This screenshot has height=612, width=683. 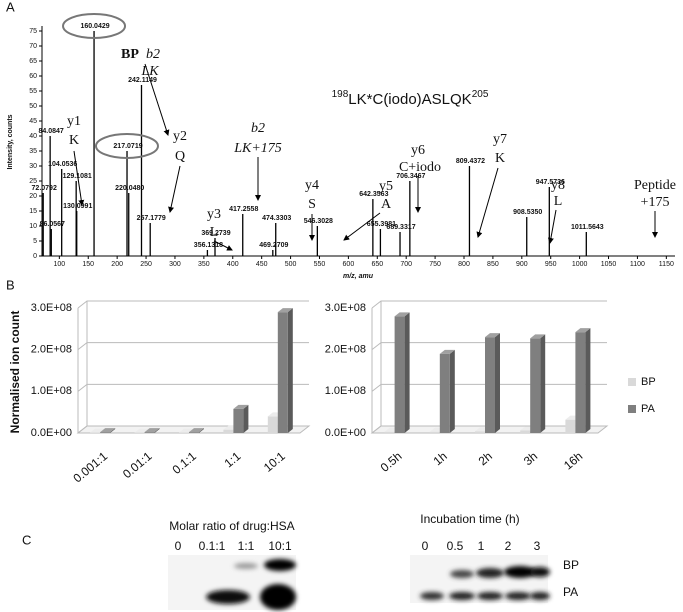 What do you see at coordinates (312, 204) in the screenshot?
I see `annotation: S` at bounding box center [312, 204].